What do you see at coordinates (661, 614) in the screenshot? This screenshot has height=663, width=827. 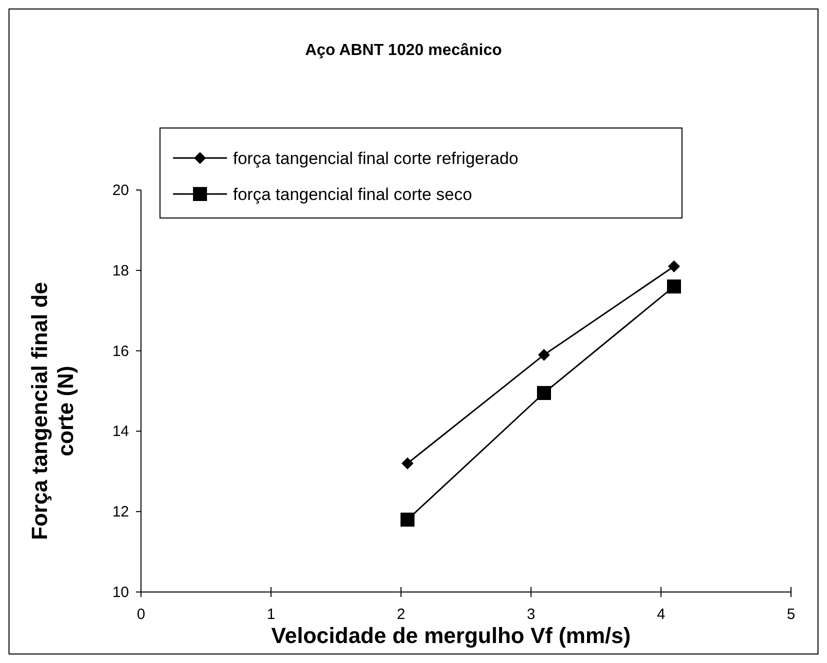 I see `x-tick-label: 4` at bounding box center [661, 614].